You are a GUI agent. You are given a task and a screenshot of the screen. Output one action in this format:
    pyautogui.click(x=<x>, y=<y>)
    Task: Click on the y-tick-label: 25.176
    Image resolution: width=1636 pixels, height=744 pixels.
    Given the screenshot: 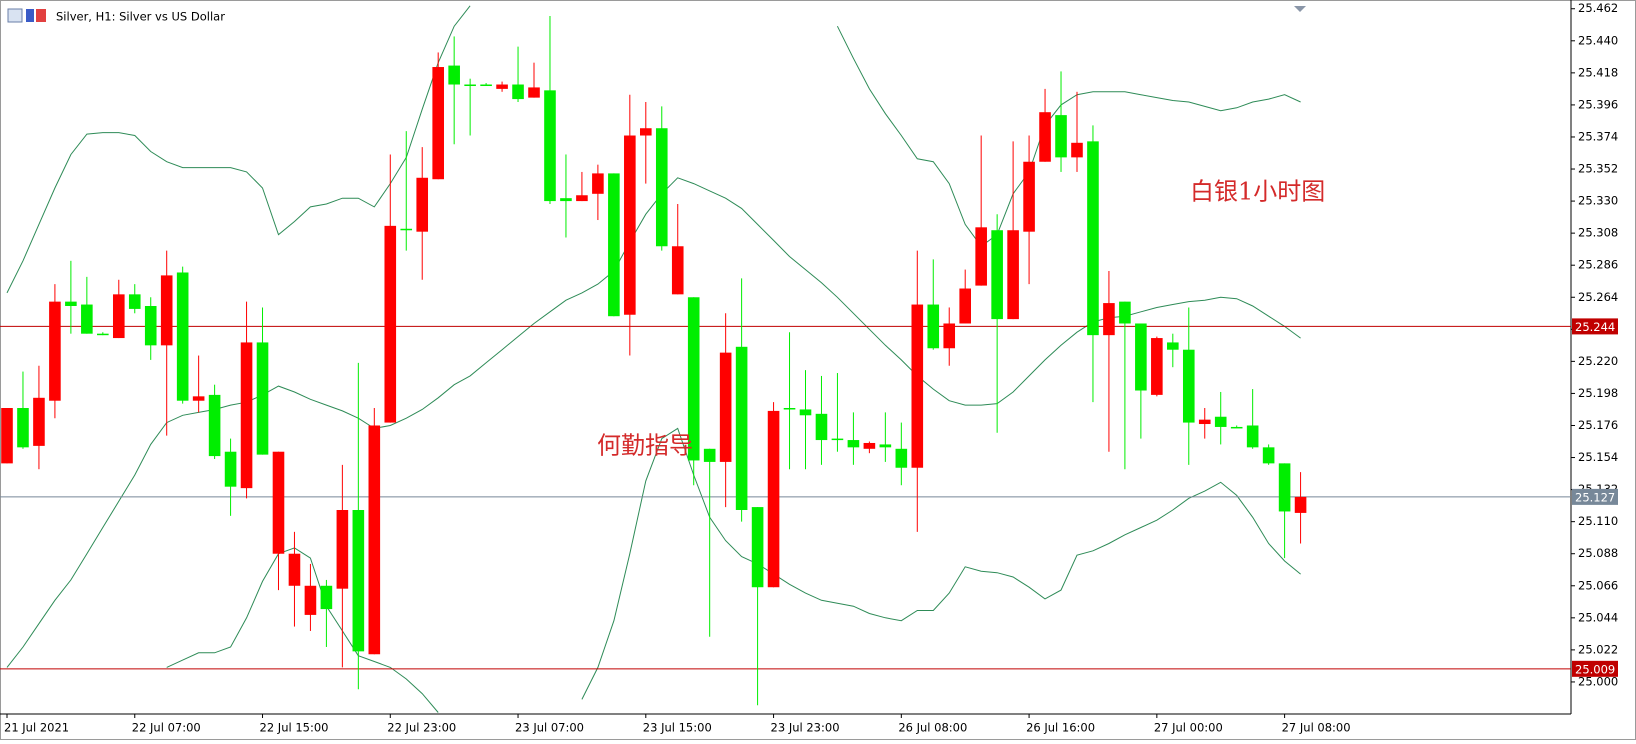 What is the action you would take?
    pyautogui.click(x=1598, y=425)
    